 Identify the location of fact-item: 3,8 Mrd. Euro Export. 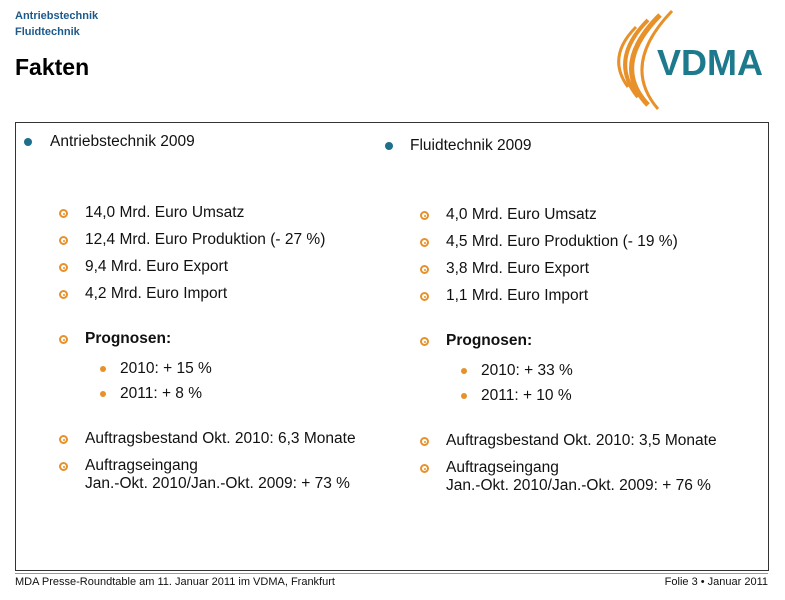
(518, 268).